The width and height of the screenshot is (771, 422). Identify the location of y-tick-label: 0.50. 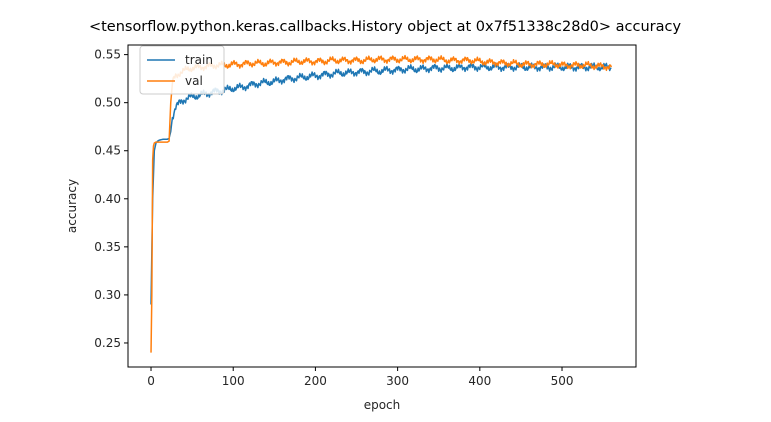
(107, 103).